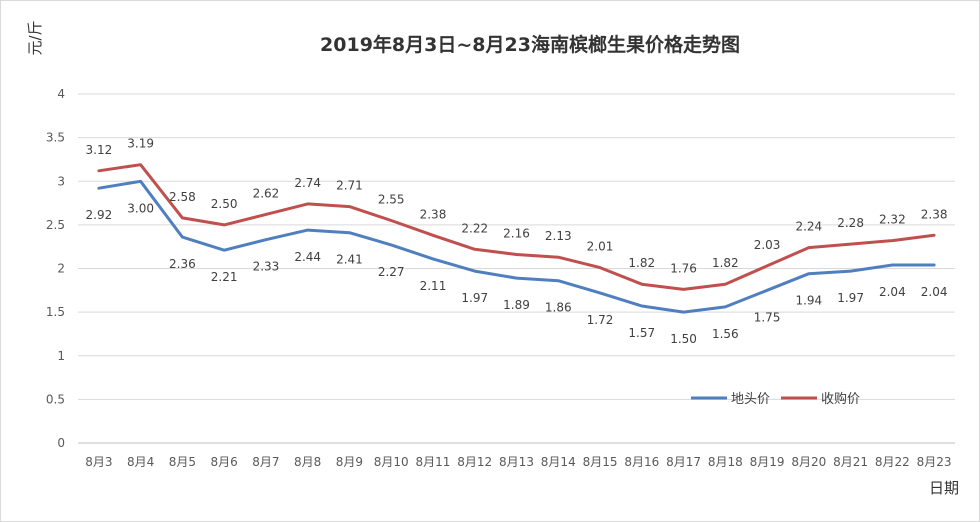 The height and width of the screenshot is (522, 980). Describe the element at coordinates (850, 462) in the screenshot. I see `x-tick-label: 8月21` at that location.